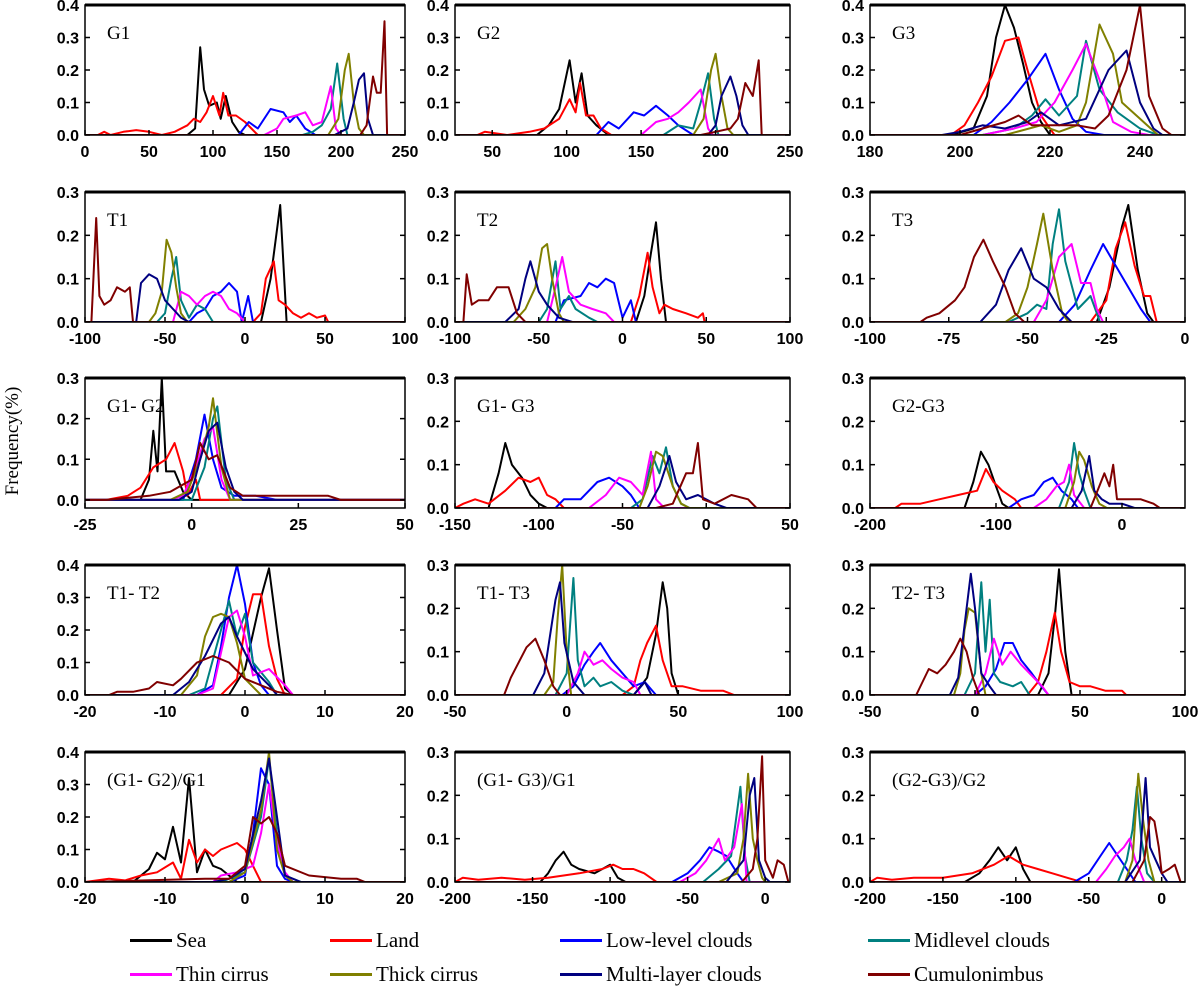 This screenshot has width=1204, height=1000. What do you see at coordinates (404, 974) in the screenshot?
I see `legend-item-thick-cirrus: Thick cirrus` at bounding box center [404, 974].